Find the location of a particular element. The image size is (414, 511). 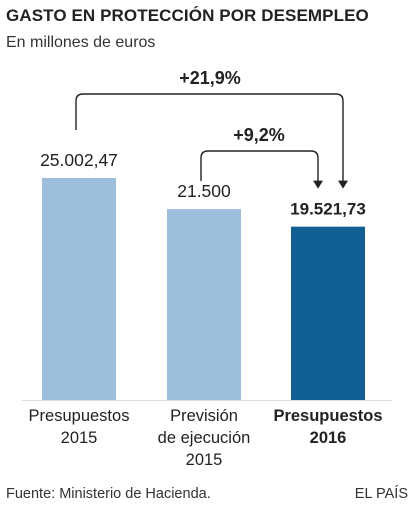

category-label-1-2: 2015 is located at coordinates (79, 438).